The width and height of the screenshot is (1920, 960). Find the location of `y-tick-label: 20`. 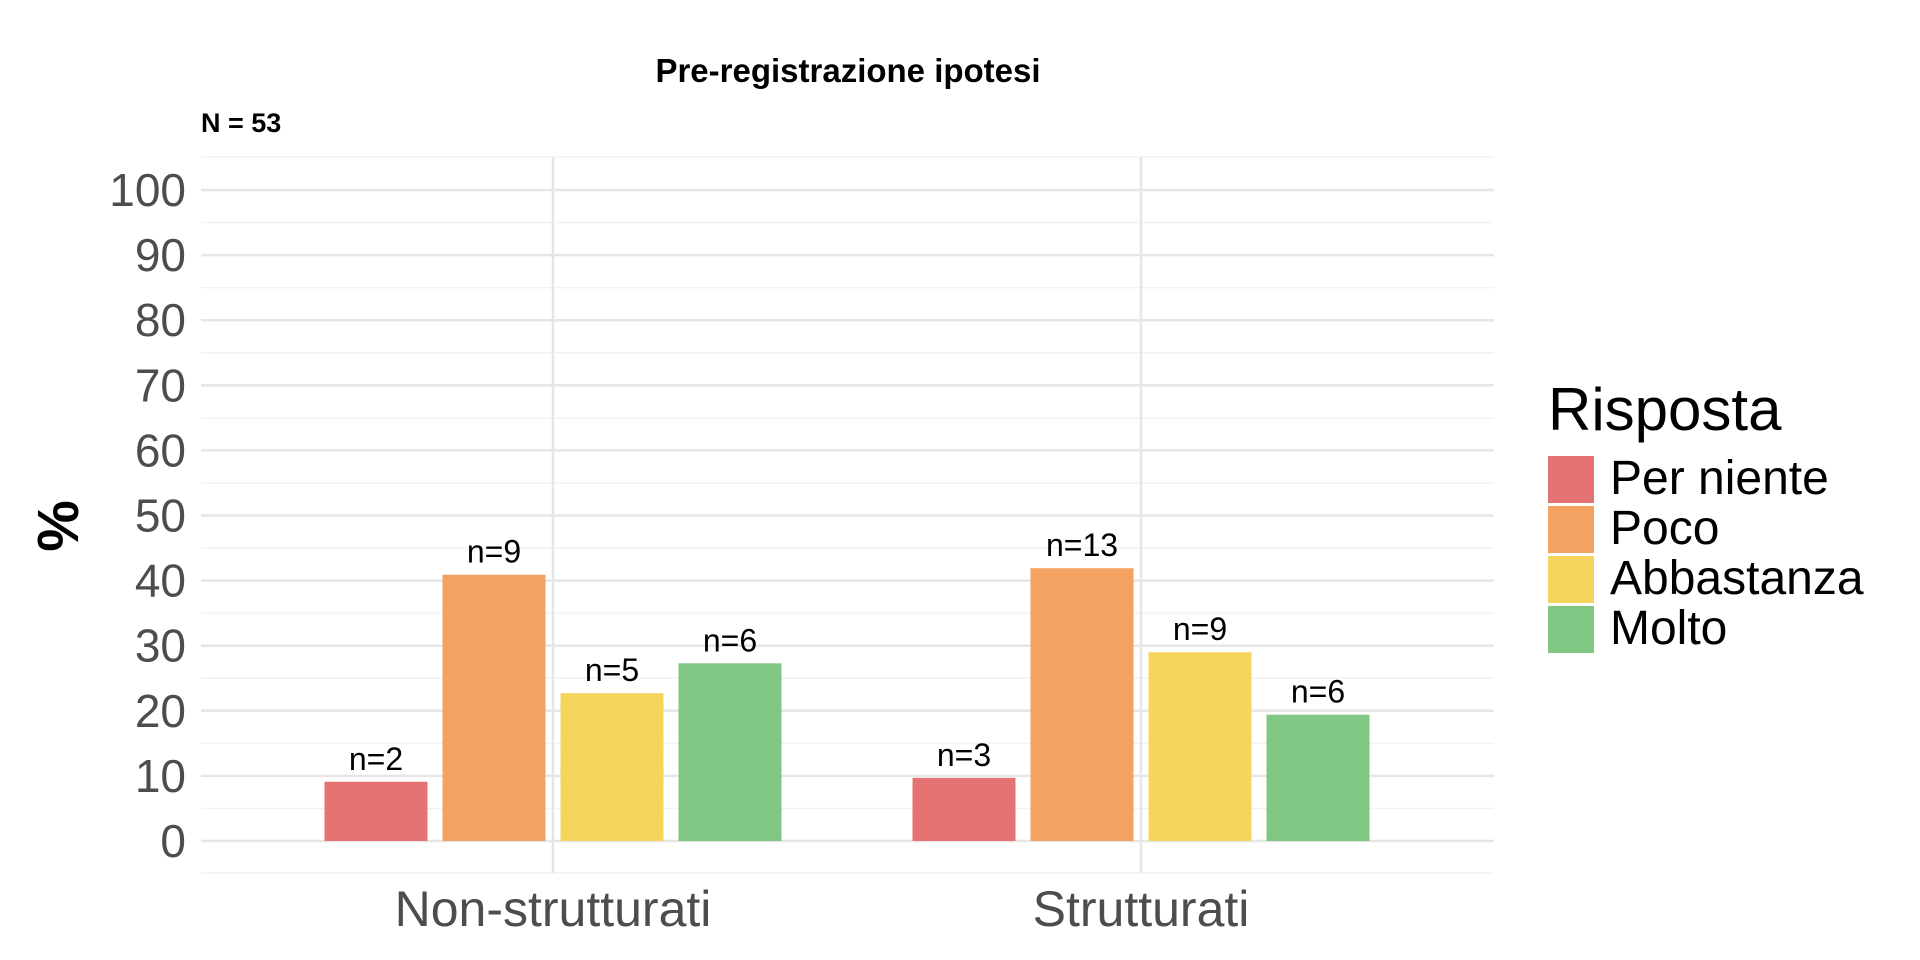

y-tick-label: 20 is located at coordinates (160, 711).